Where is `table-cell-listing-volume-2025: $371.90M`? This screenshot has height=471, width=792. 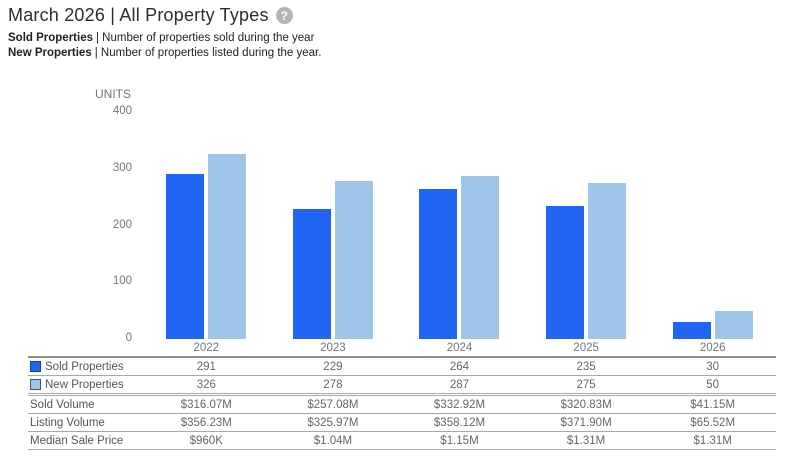
table-cell-listing-volume-2025: $371.90M is located at coordinates (586, 422).